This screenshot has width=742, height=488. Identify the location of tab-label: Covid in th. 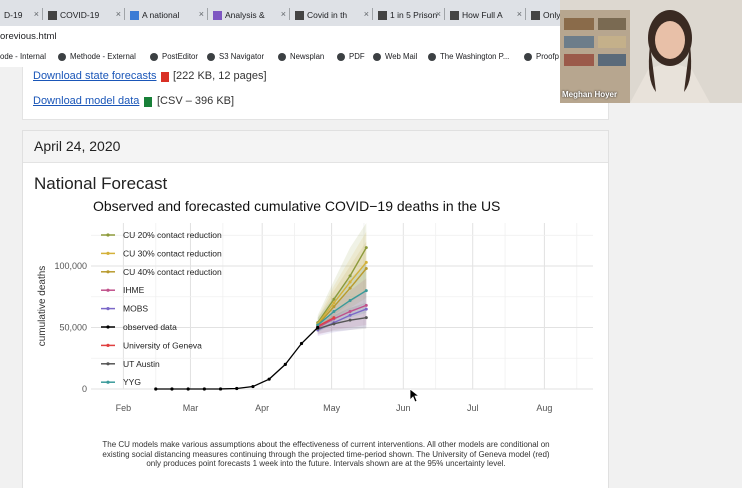
(327, 15).